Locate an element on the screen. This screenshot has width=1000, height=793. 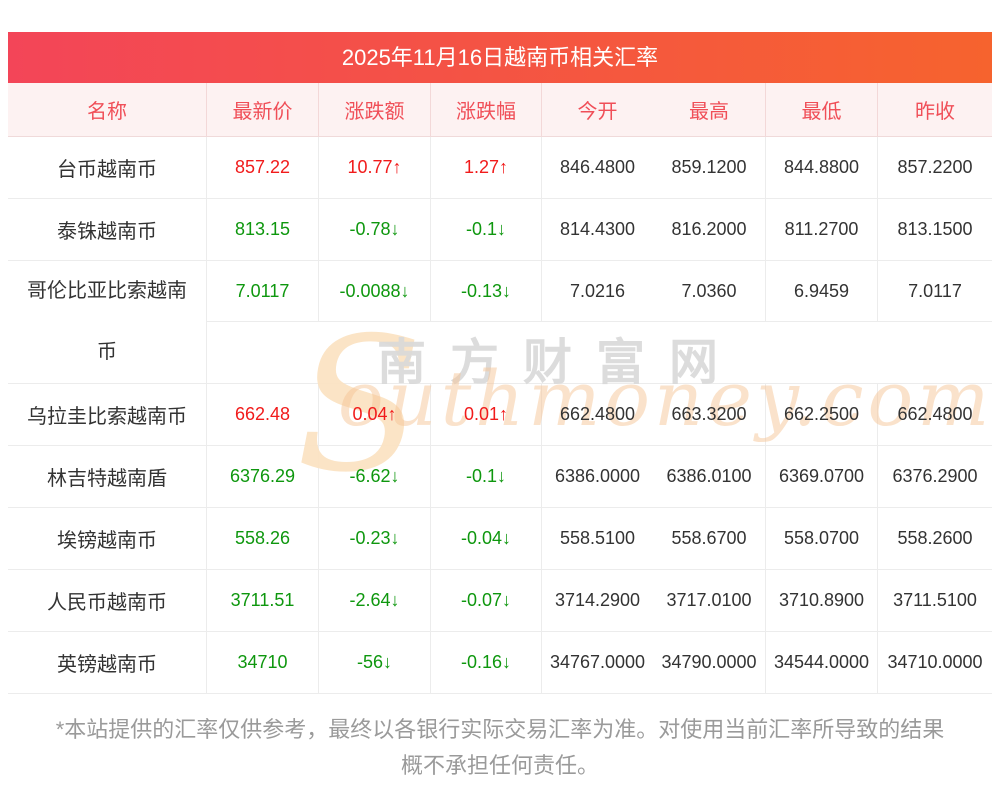
cell-change-amount: 0.04↑ is located at coordinates (374, 414).